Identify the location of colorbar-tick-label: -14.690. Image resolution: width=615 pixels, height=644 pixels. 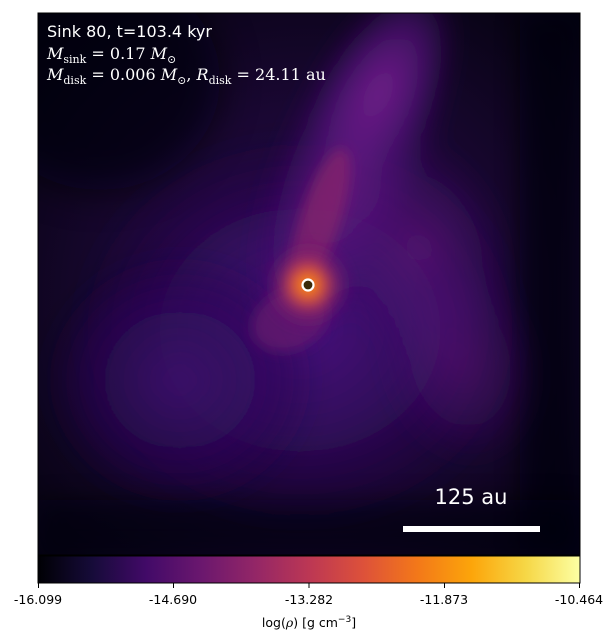
(173, 599).